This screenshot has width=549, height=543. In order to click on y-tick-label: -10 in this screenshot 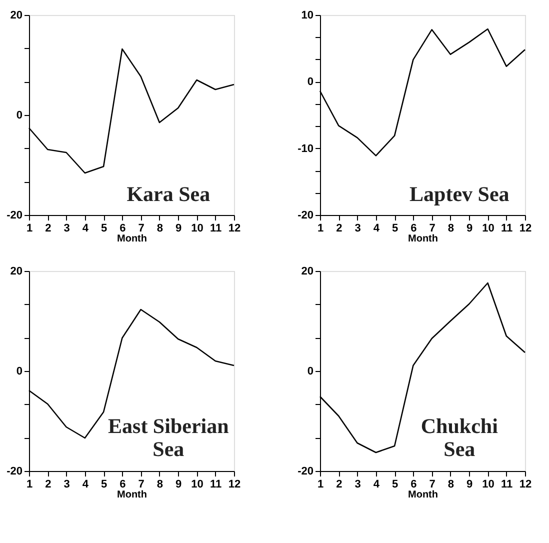, I will do `click(306, 148)`.